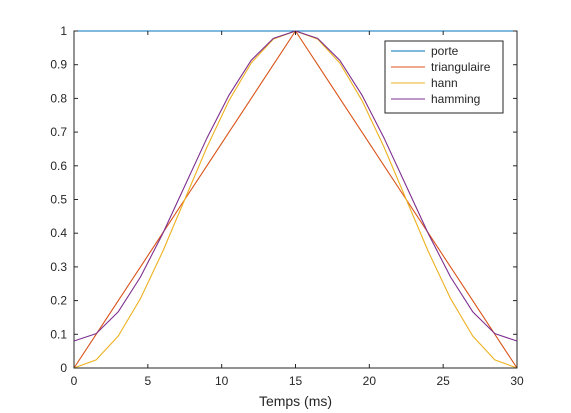 Image resolution: width=571 pixels, height=413 pixels. Describe the element at coordinates (147, 381) in the screenshot. I see `x-tick-label: 5` at that location.